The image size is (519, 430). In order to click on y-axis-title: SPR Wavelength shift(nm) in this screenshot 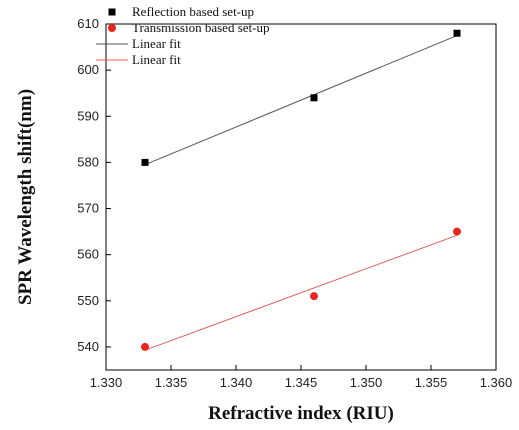, I will do `click(25, 197)`.